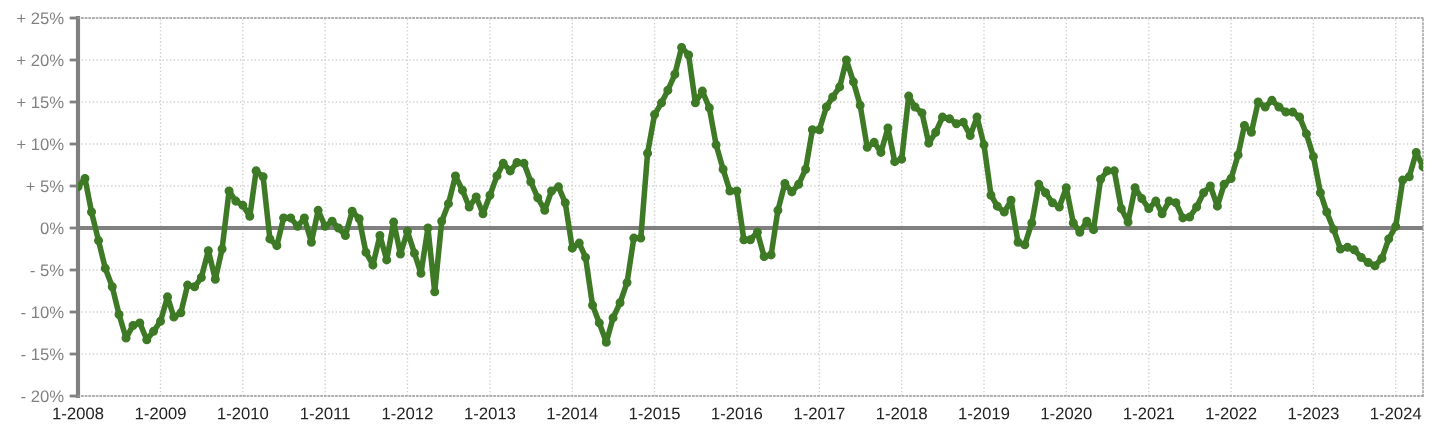  I want to click on x-tick-label: 1-2011, so click(325, 413).